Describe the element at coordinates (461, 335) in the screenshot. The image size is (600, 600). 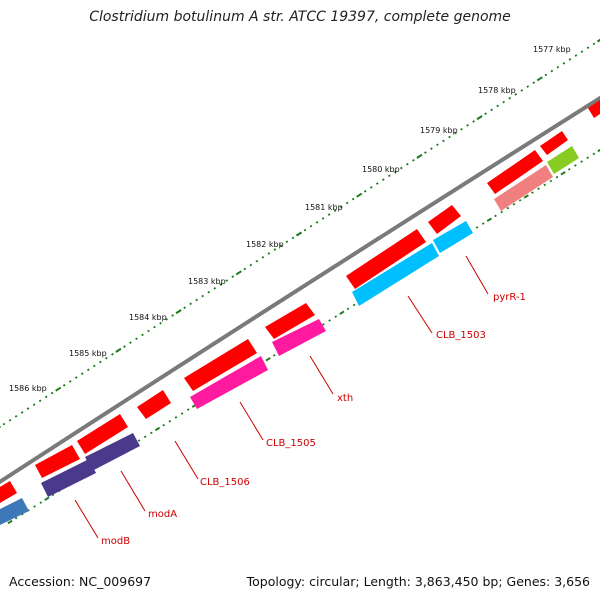
I see `gene-label-clb1503: CLB_1503` at that location.